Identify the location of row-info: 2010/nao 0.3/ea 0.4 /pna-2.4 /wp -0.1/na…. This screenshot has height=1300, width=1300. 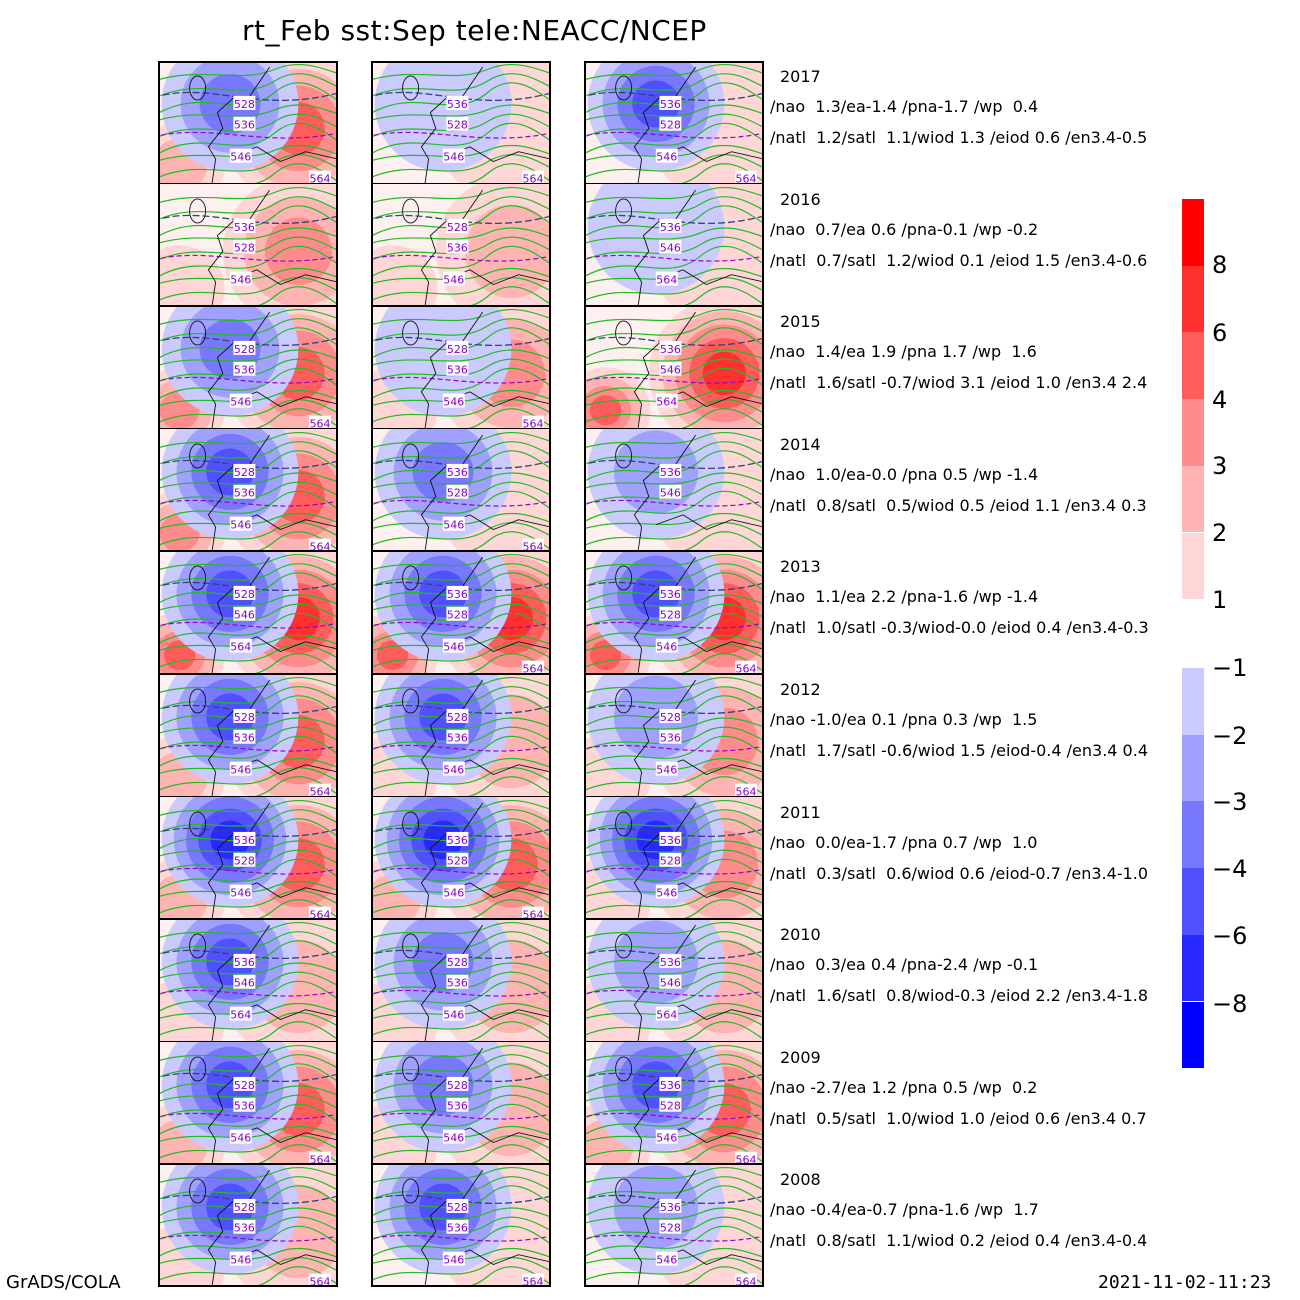
(980, 970).